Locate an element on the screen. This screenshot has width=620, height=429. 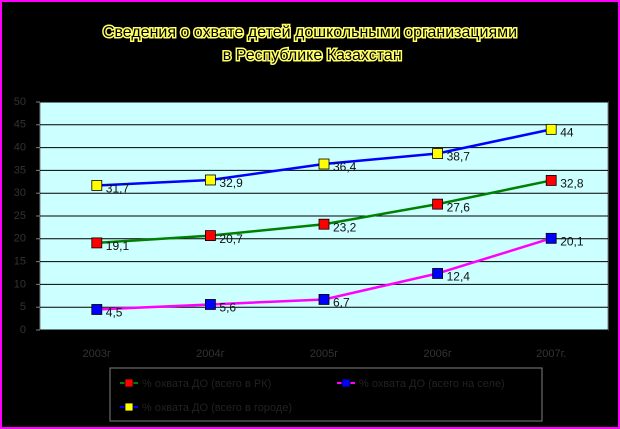
y-tick-label: 15 is located at coordinates (20, 262).